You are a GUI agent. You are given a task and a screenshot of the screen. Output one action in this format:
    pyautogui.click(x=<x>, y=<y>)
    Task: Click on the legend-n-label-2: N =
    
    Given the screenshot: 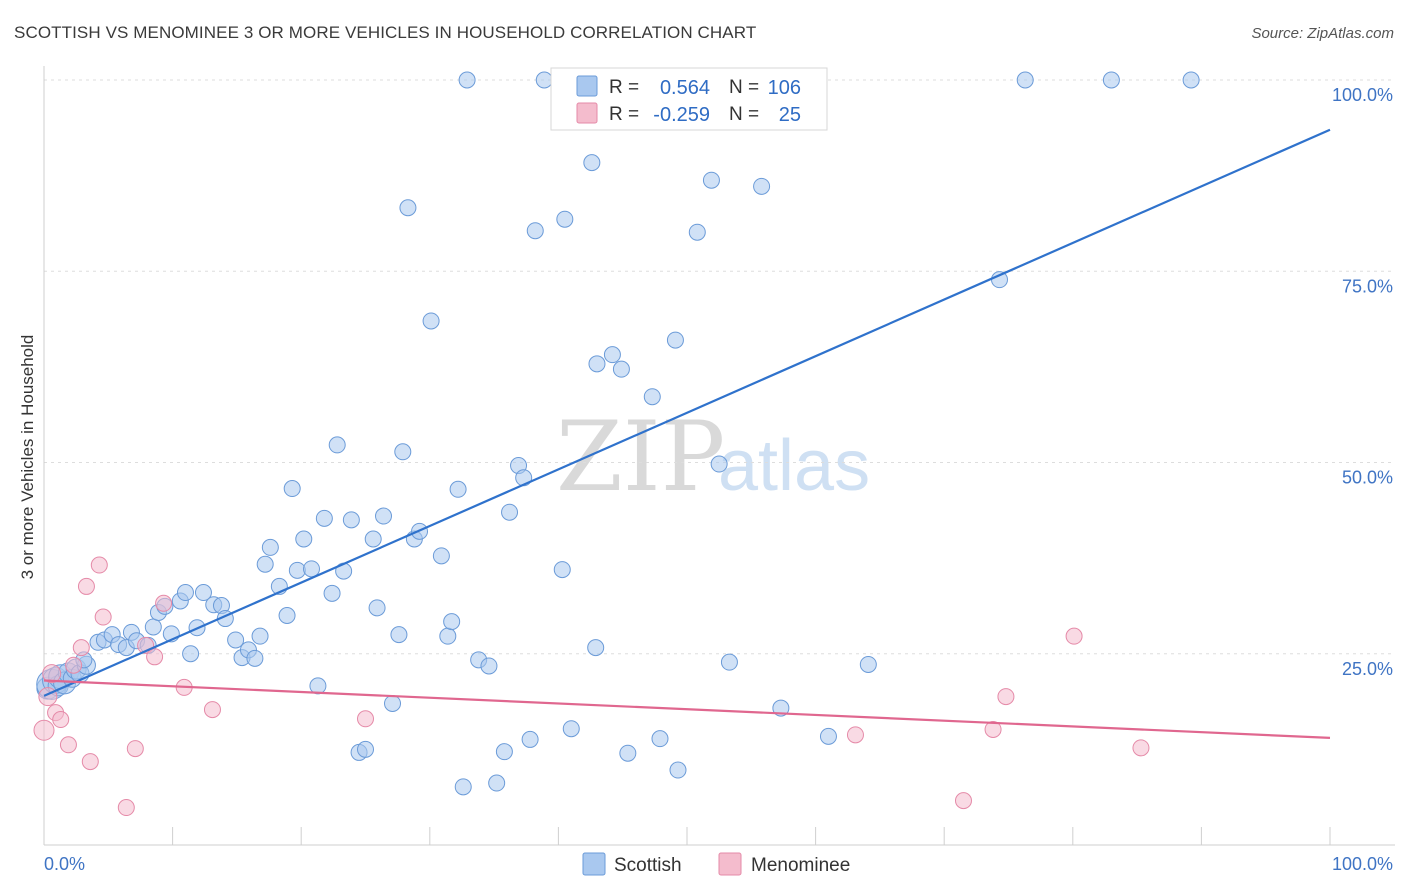 What is the action you would take?
    pyautogui.click(x=744, y=114)
    